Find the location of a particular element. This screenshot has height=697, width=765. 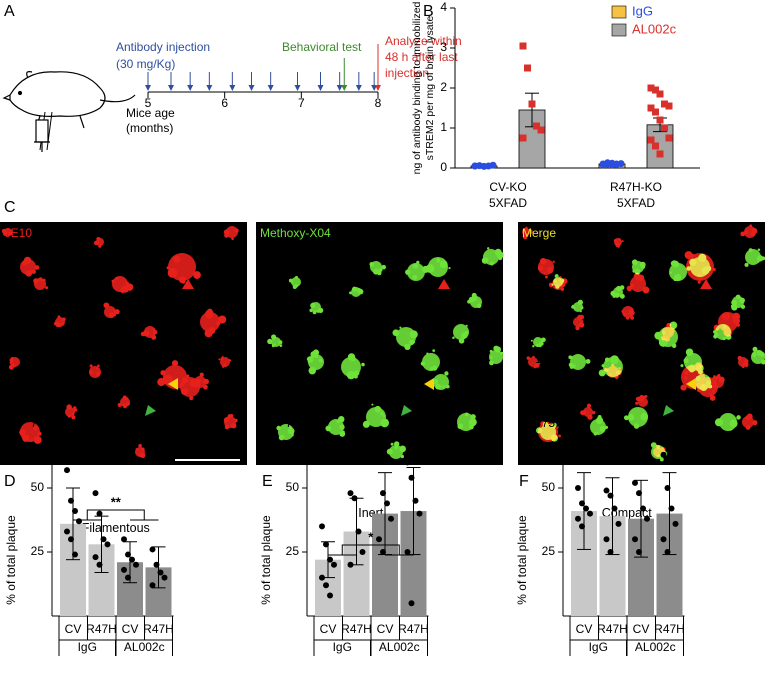

image-label: 6E10 is located at coordinates (18, 233).